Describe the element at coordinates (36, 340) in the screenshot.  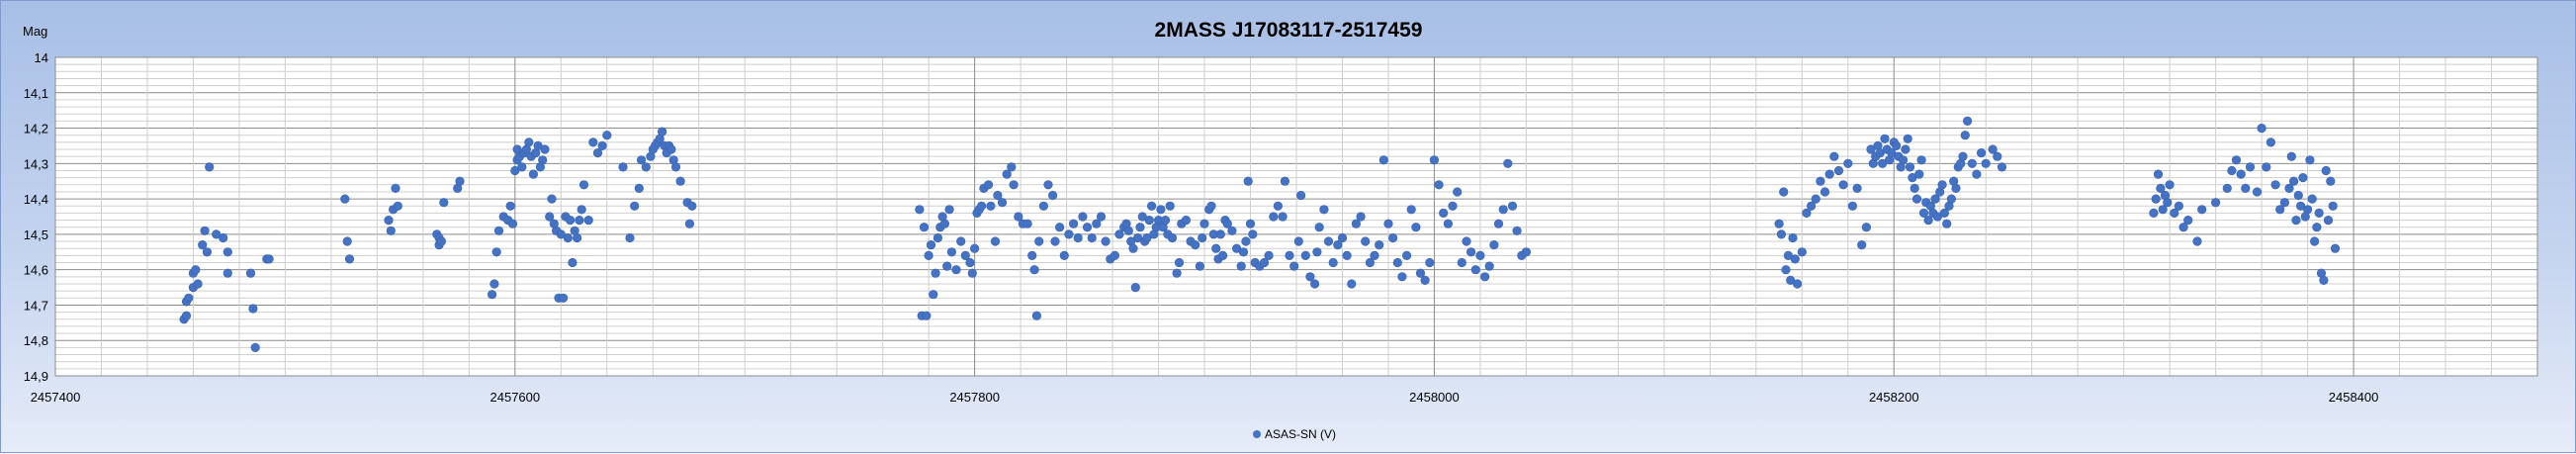
I see `y-tick-label: 14,8` at that location.